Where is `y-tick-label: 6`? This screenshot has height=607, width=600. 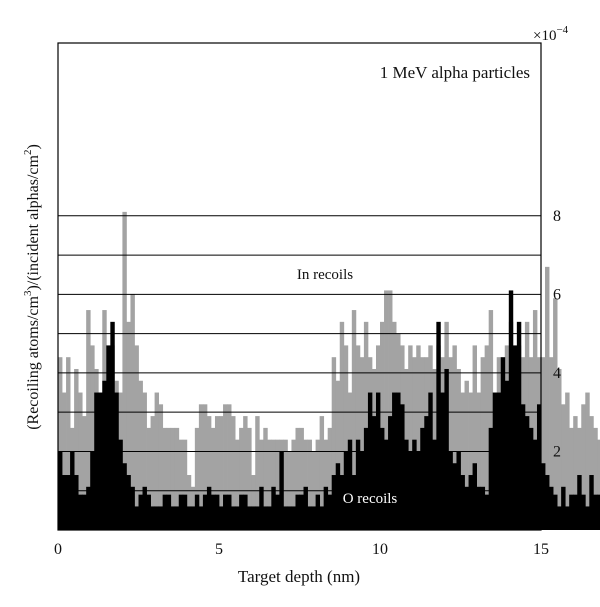
y-tick-label: 6 is located at coordinates (557, 294).